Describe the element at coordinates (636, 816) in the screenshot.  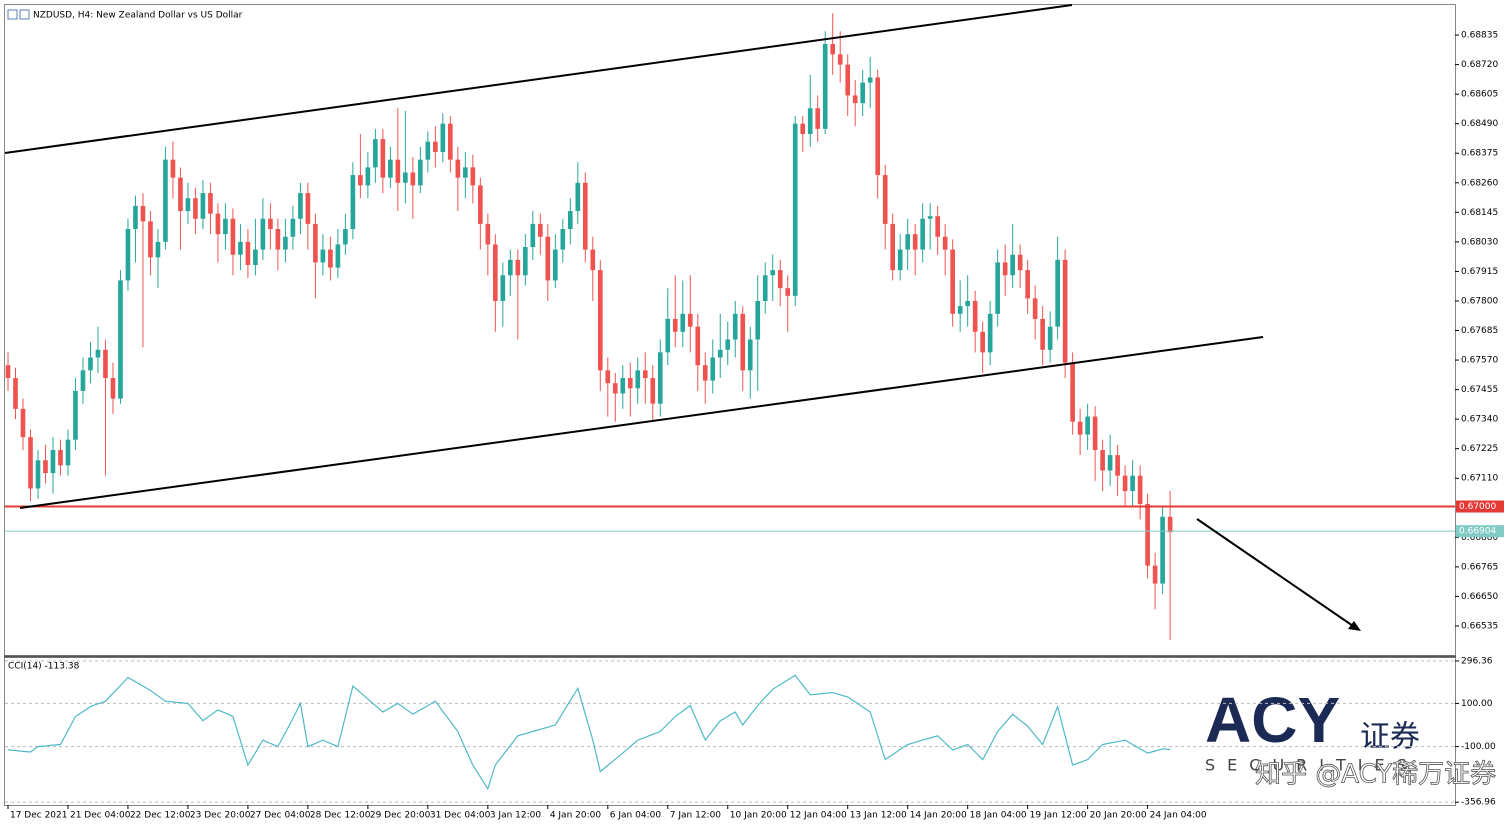
I see `x-tick-label: 6 Jan 04:00` at that location.